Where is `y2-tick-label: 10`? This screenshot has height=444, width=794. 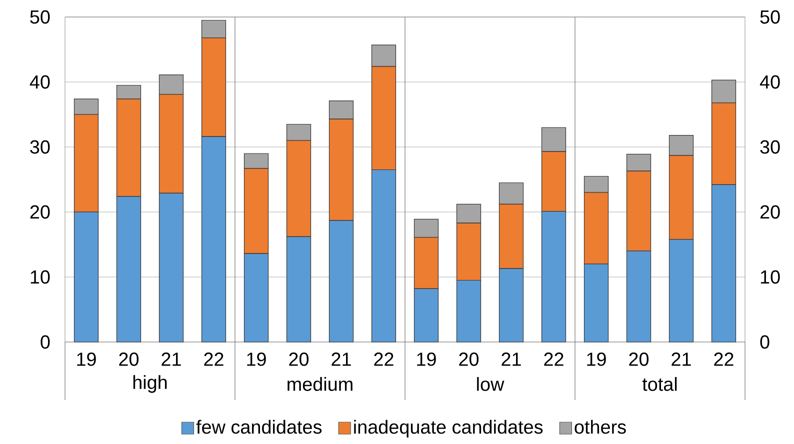
y2-tick-label: 10 is located at coordinates (770, 277).